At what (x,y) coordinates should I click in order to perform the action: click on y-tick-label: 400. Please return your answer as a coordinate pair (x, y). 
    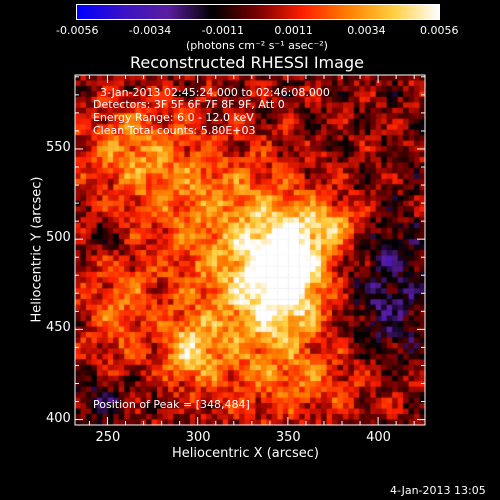
    Looking at the image, I should click on (58, 418).